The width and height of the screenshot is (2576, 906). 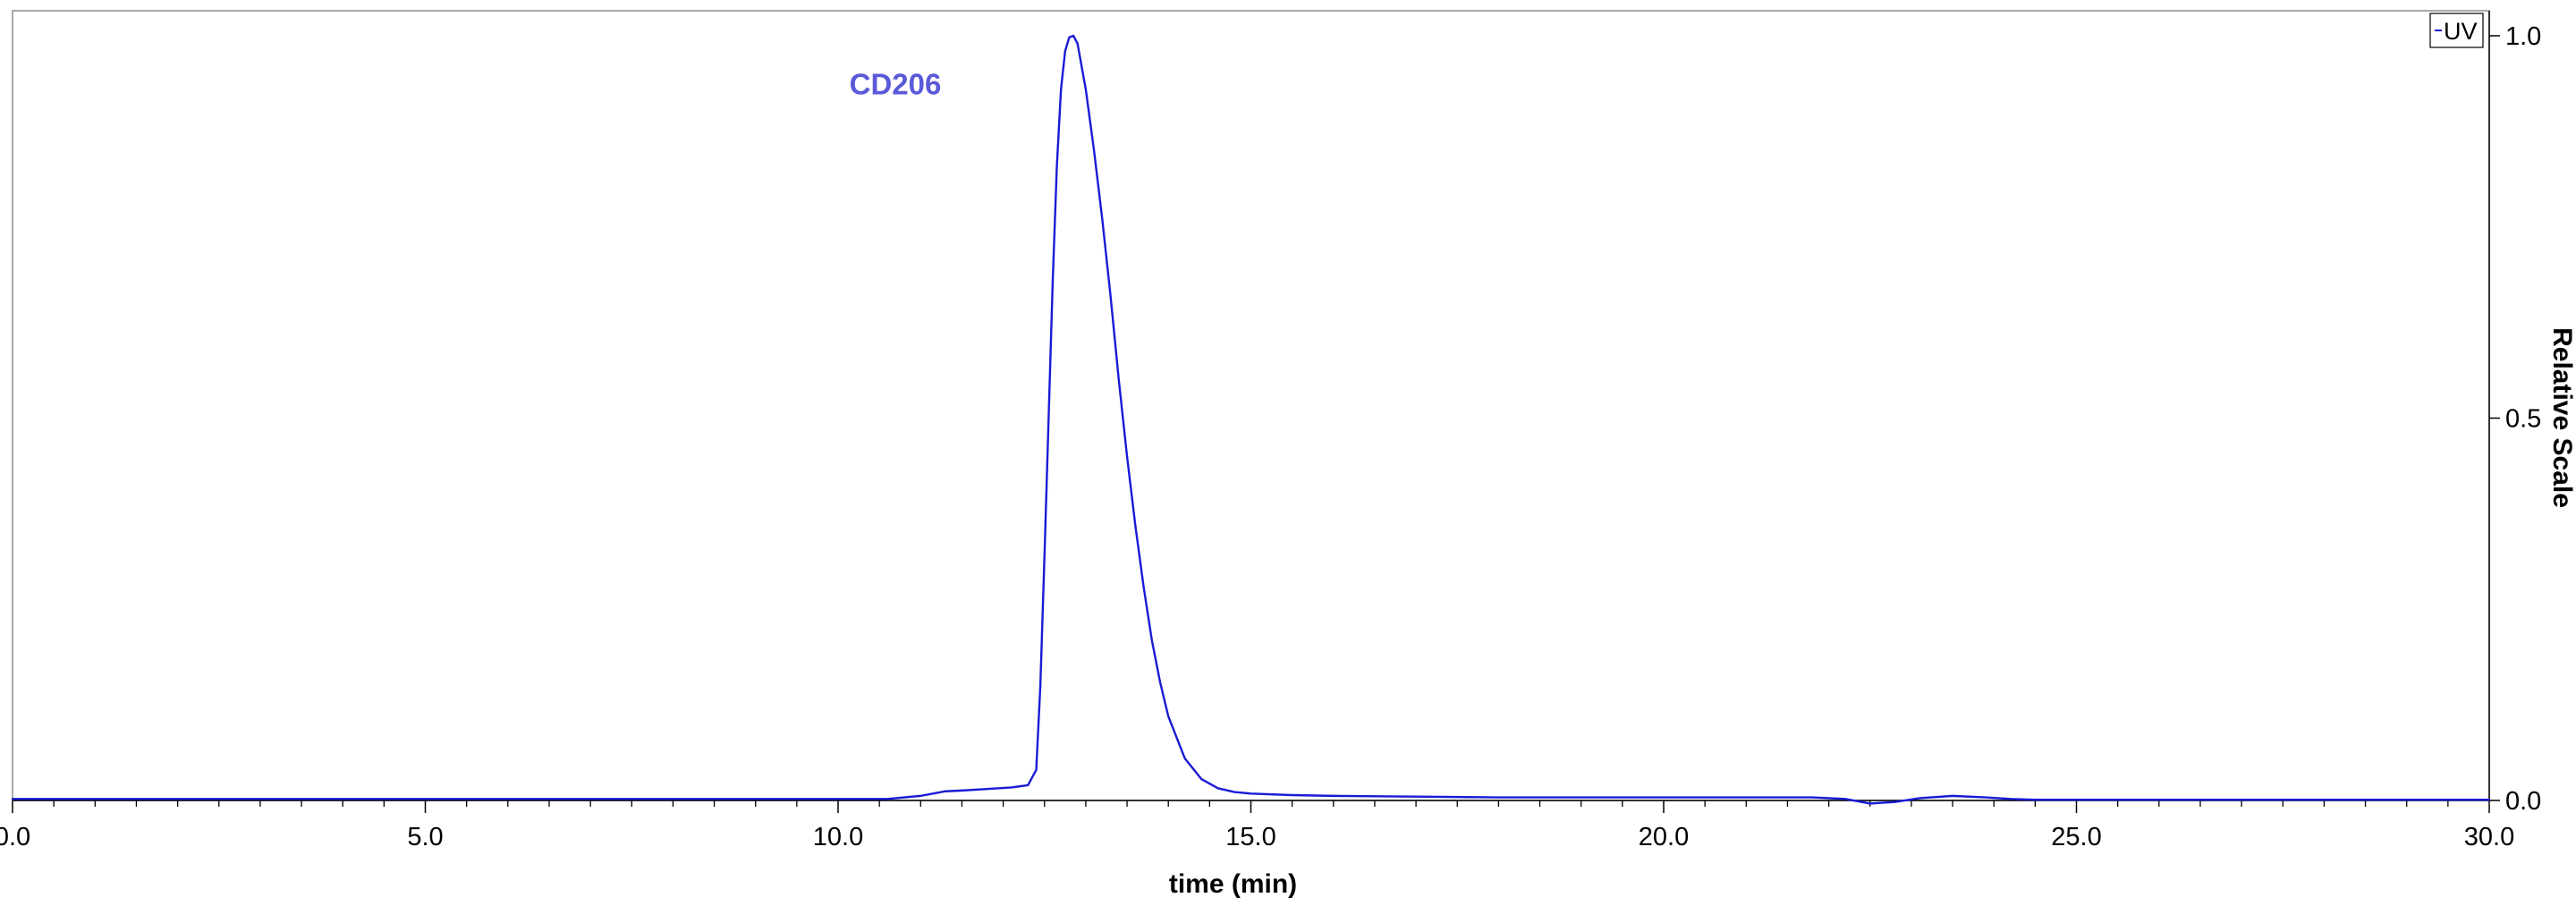 I want to click on x-tick-label: 30.0, so click(x=2489, y=837).